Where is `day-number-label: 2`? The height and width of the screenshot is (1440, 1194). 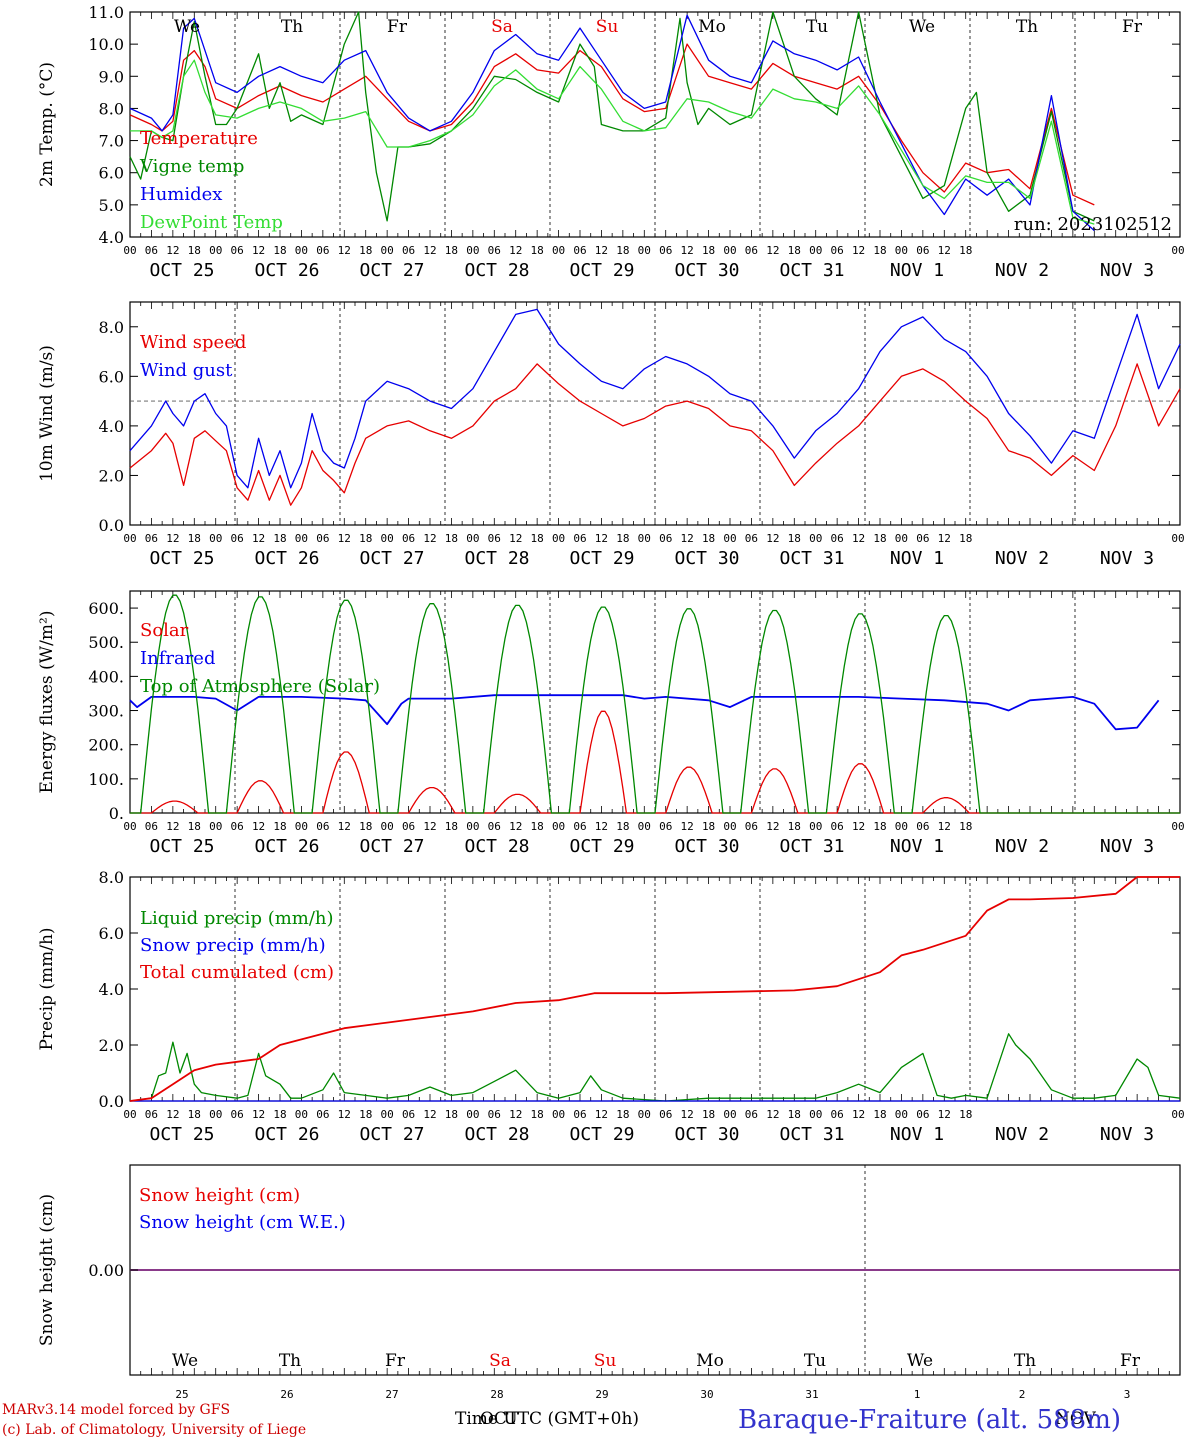
day-number-label: 2 is located at coordinates (1022, 1394).